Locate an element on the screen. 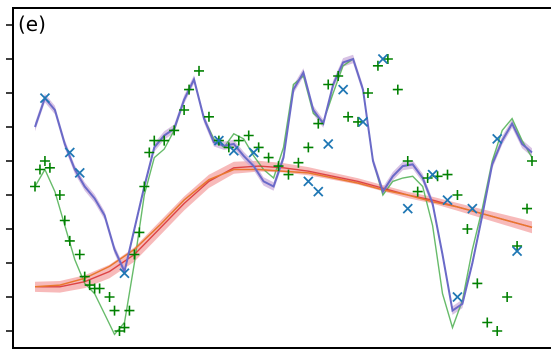 The image size is (551, 352). panel-label: (e) is located at coordinates (32, 24).